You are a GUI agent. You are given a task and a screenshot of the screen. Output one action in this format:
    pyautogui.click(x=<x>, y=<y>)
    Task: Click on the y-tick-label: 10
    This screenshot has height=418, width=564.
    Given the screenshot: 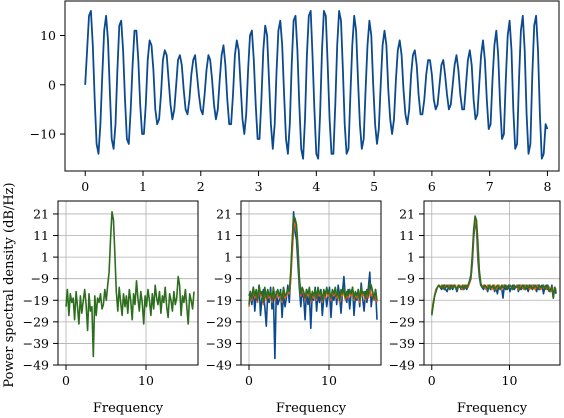 What is the action you would take?
    pyautogui.click(x=48, y=35)
    